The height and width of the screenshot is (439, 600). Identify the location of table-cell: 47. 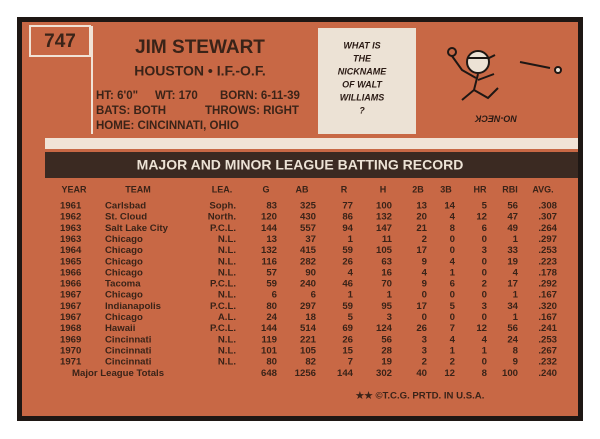
(512, 217).